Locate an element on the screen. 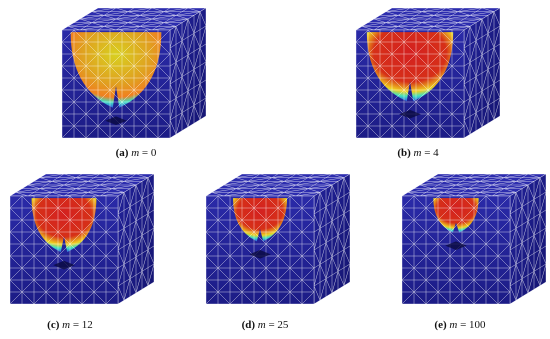 This screenshot has width=550, height=339. caption: (b) m = 4 is located at coordinates (418, 153).